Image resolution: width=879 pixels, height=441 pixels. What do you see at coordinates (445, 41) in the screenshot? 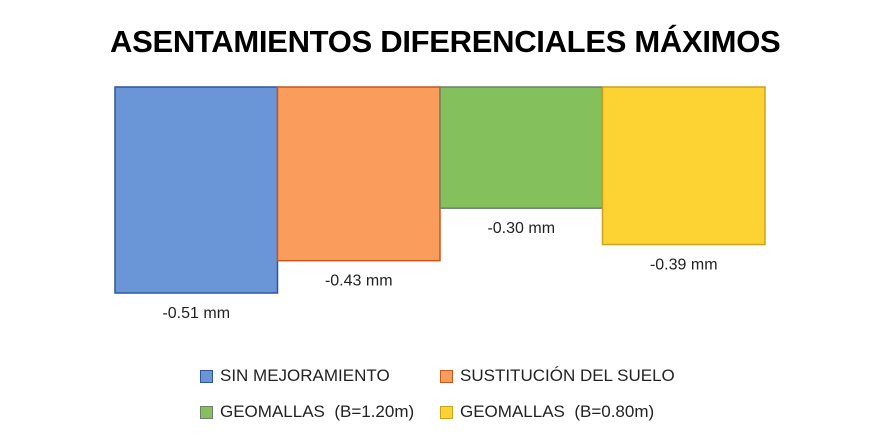
I see `chart-title: ASENTAMIENTOS DIFERENCIALES MÁXIMOS` at bounding box center [445, 41].